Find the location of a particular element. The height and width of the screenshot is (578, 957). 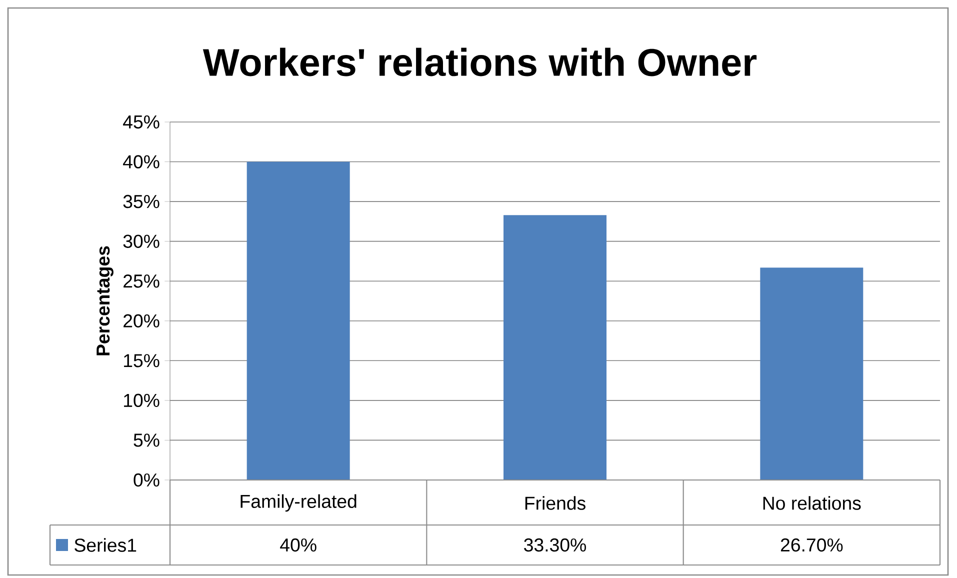

y-tick-label: 30% is located at coordinates (141, 241).